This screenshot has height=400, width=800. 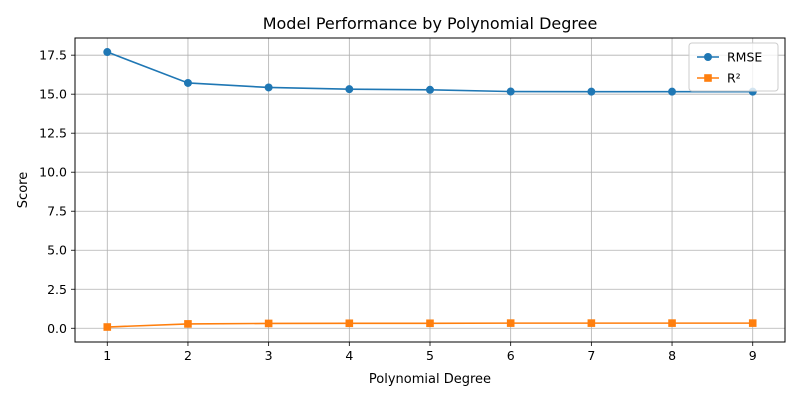 I want to click on x-tick-label: 5, so click(x=430, y=355).